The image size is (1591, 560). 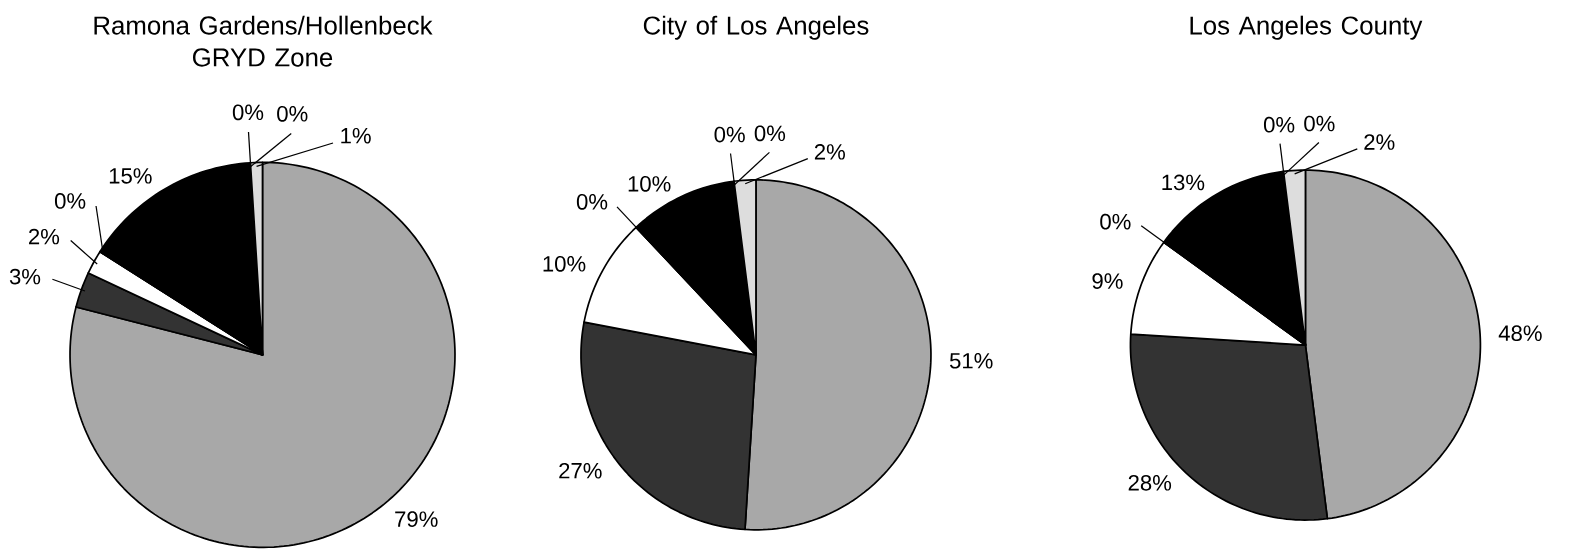 I want to click on data-label: 28%, so click(x=1150, y=483).